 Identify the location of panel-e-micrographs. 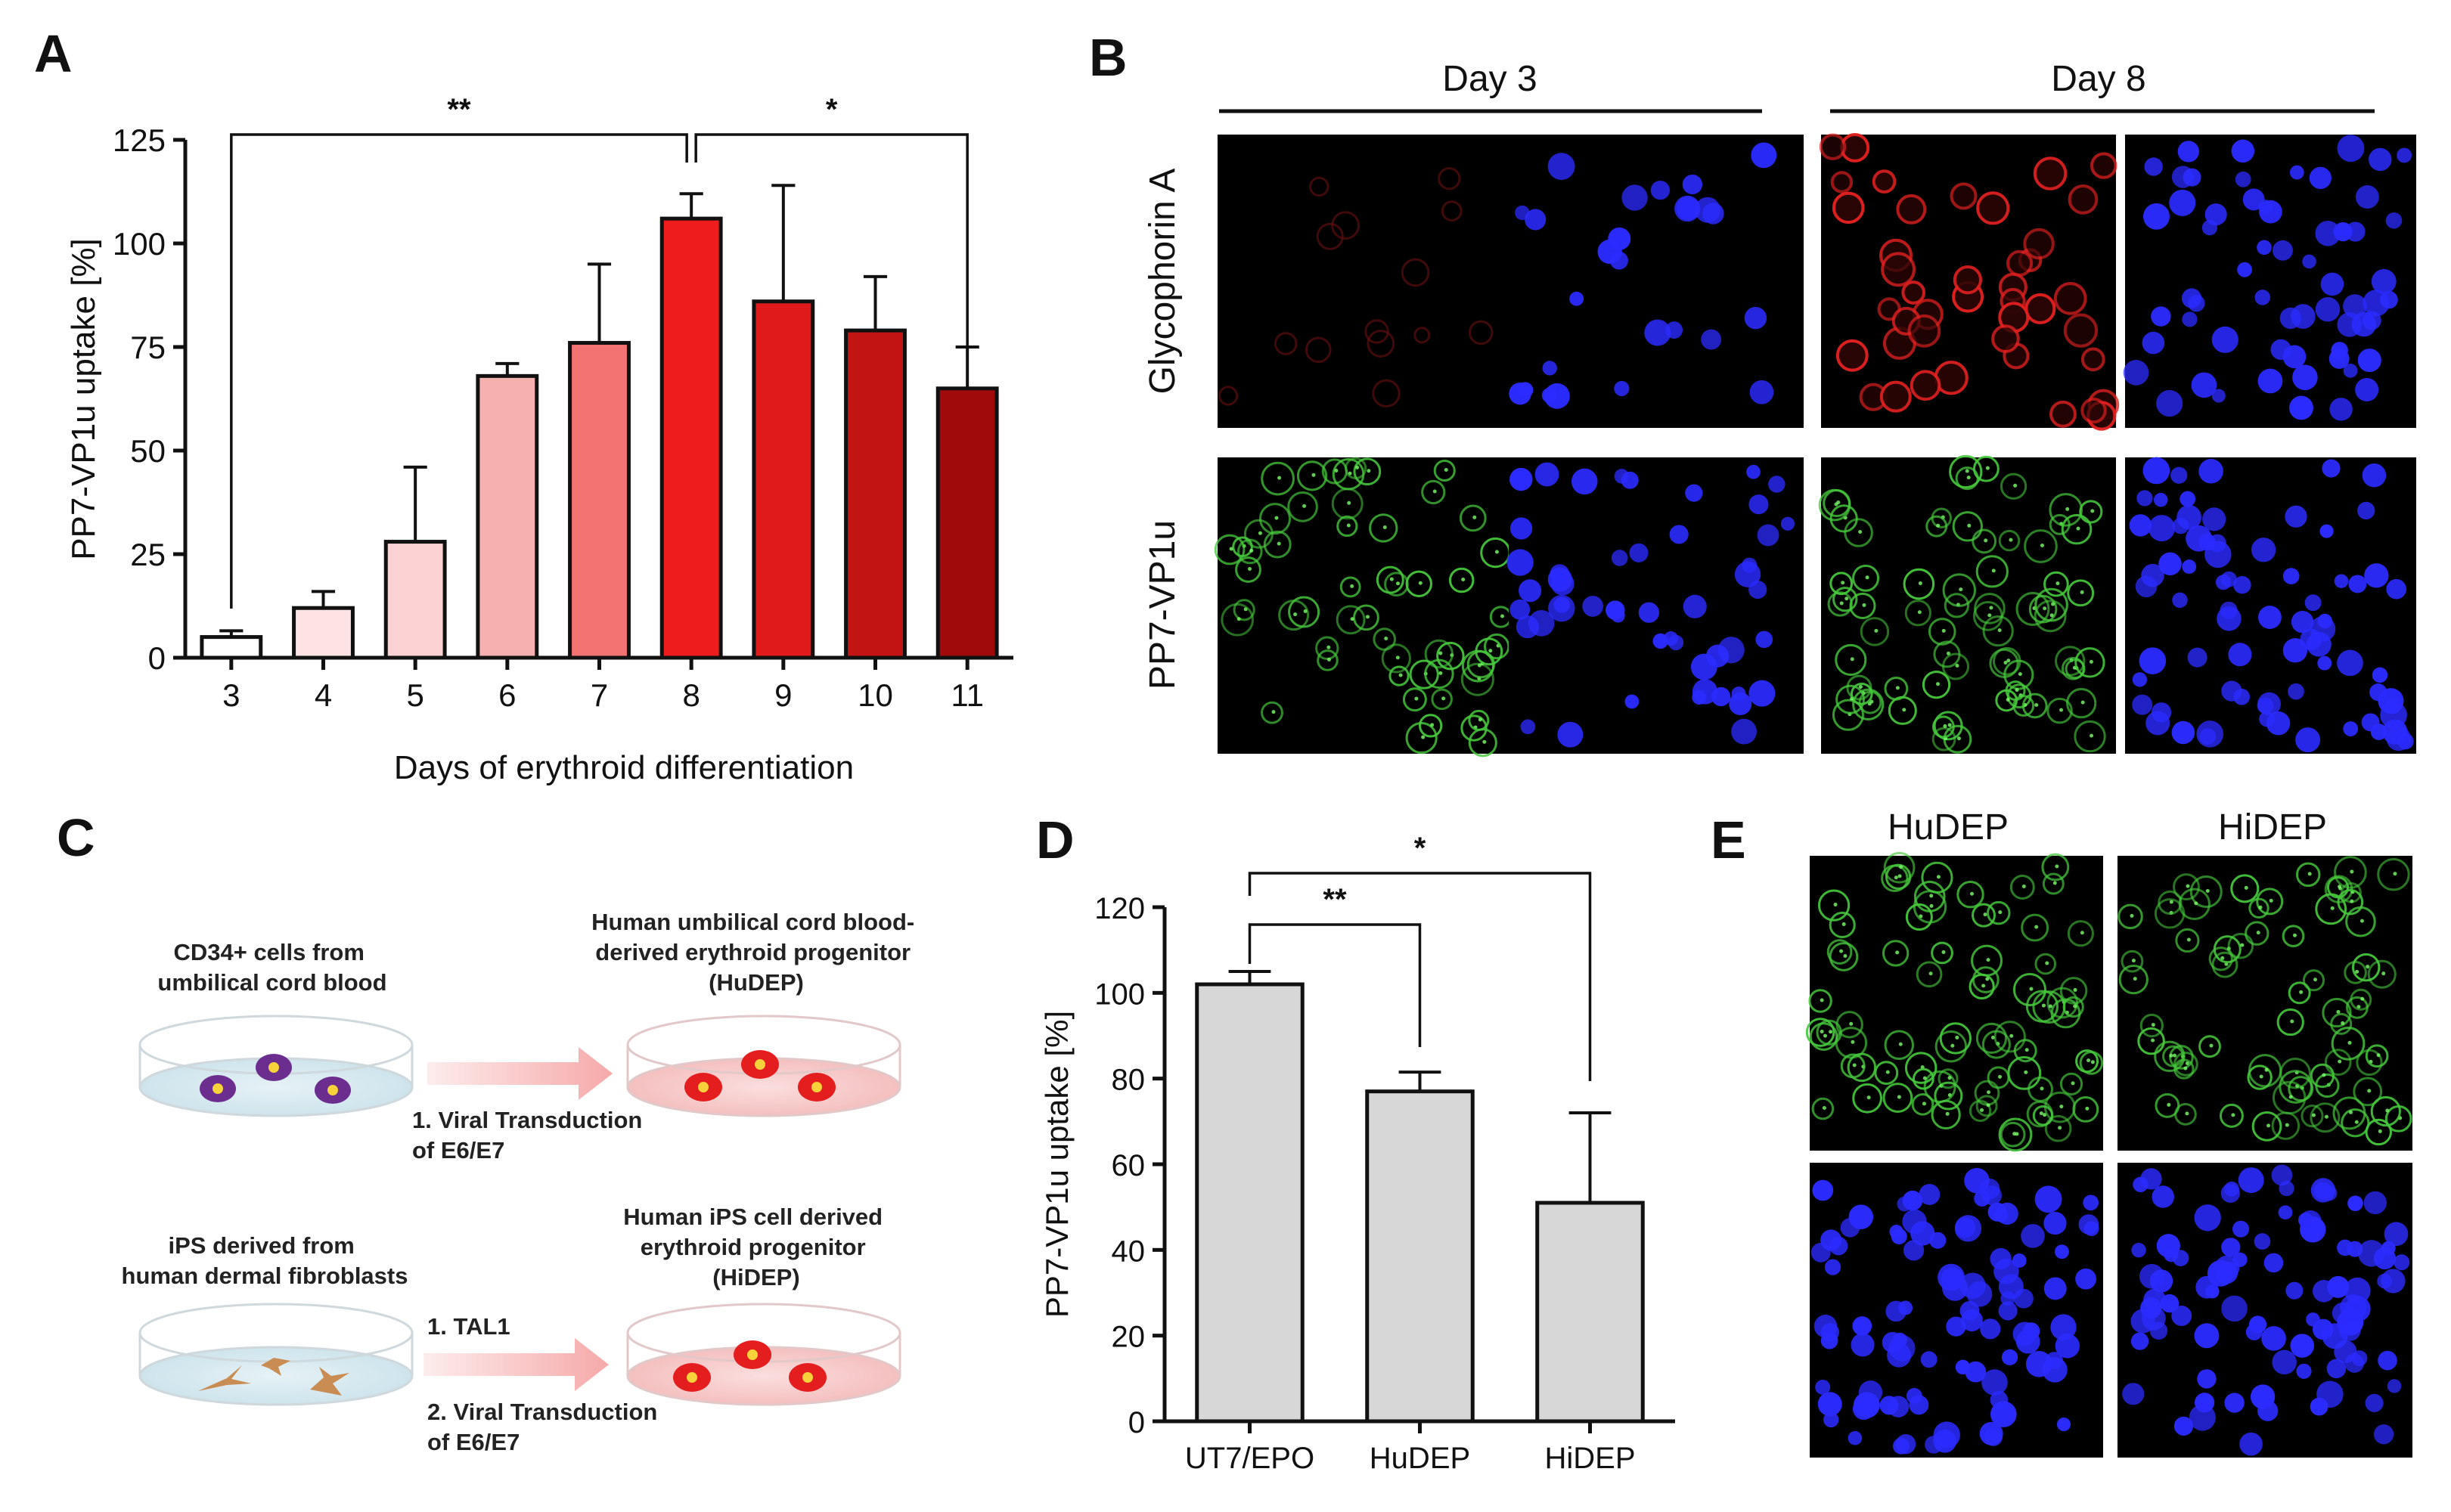
(2108, 1154).